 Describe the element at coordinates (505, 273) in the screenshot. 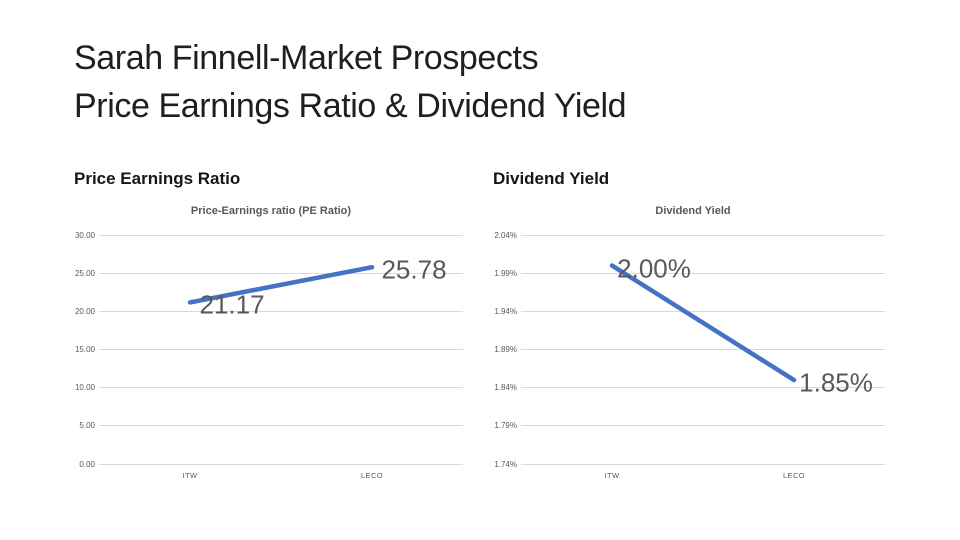

I see `y-axis-tick-label: 1.99%` at that location.